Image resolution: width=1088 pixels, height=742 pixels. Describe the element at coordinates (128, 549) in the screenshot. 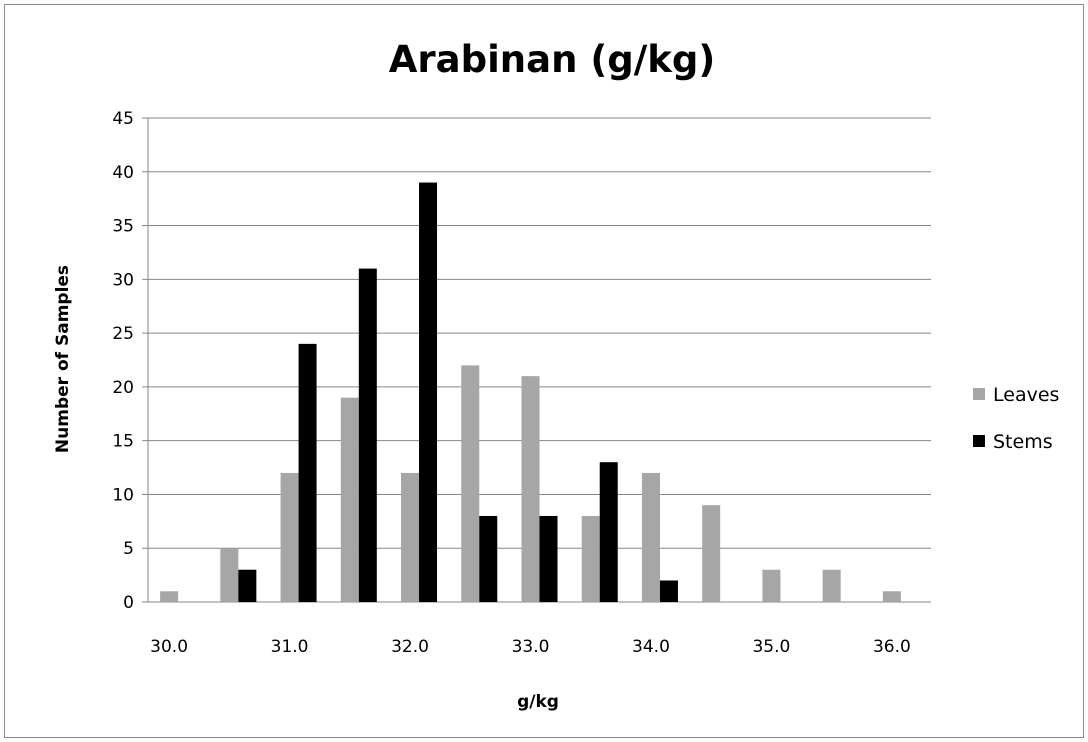

I see `y-tick-label: 5` at that location.